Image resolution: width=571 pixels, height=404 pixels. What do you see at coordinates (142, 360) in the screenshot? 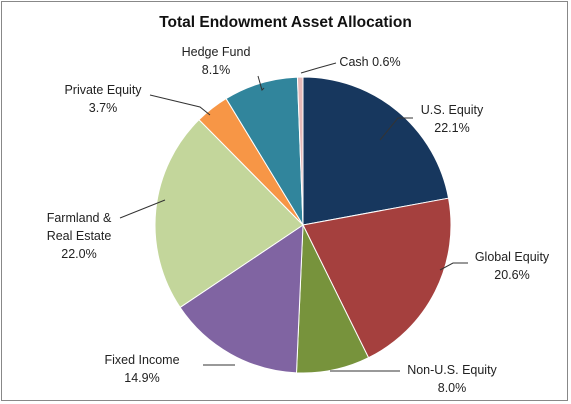
I see `category-label: Fixed Income` at bounding box center [142, 360].